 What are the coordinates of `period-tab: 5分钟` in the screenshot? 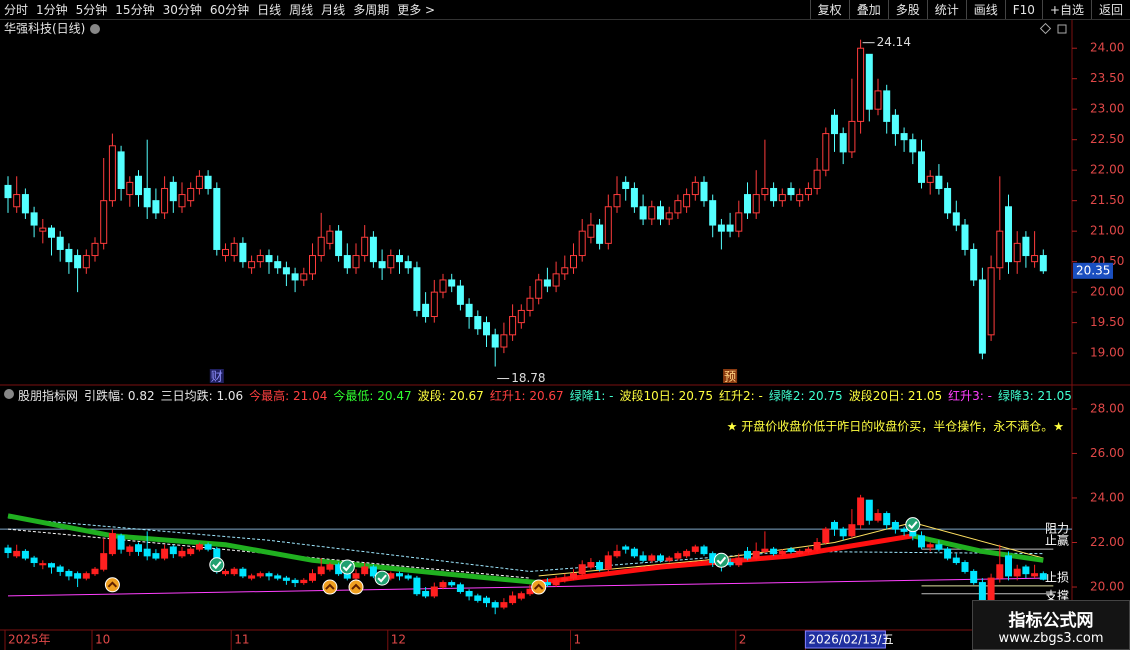 It's located at (91, 10).